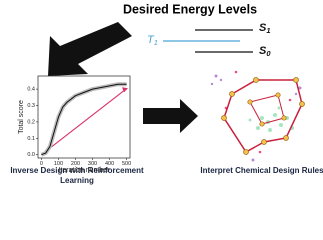 This screenshot has height=240, width=323. Describe the element at coordinates (190, 9) in the screenshot. I see `title: Desired Energy Levels` at that location.